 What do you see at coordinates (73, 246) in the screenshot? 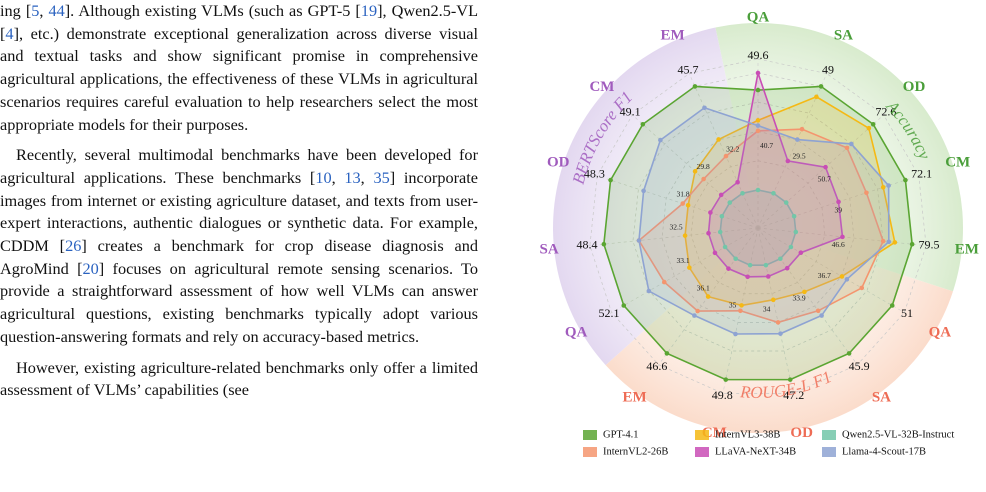
I see `citation: 26` at bounding box center [73, 246].